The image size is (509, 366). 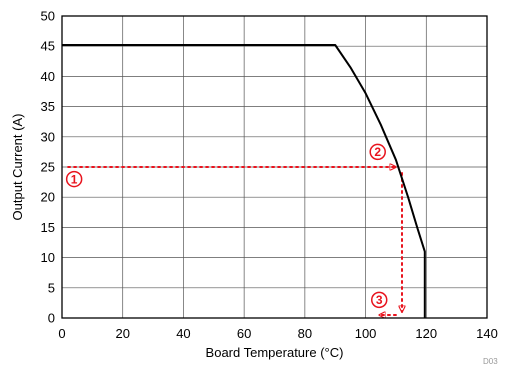 I want to click on annotation-marker-label: 2, so click(x=377, y=152).